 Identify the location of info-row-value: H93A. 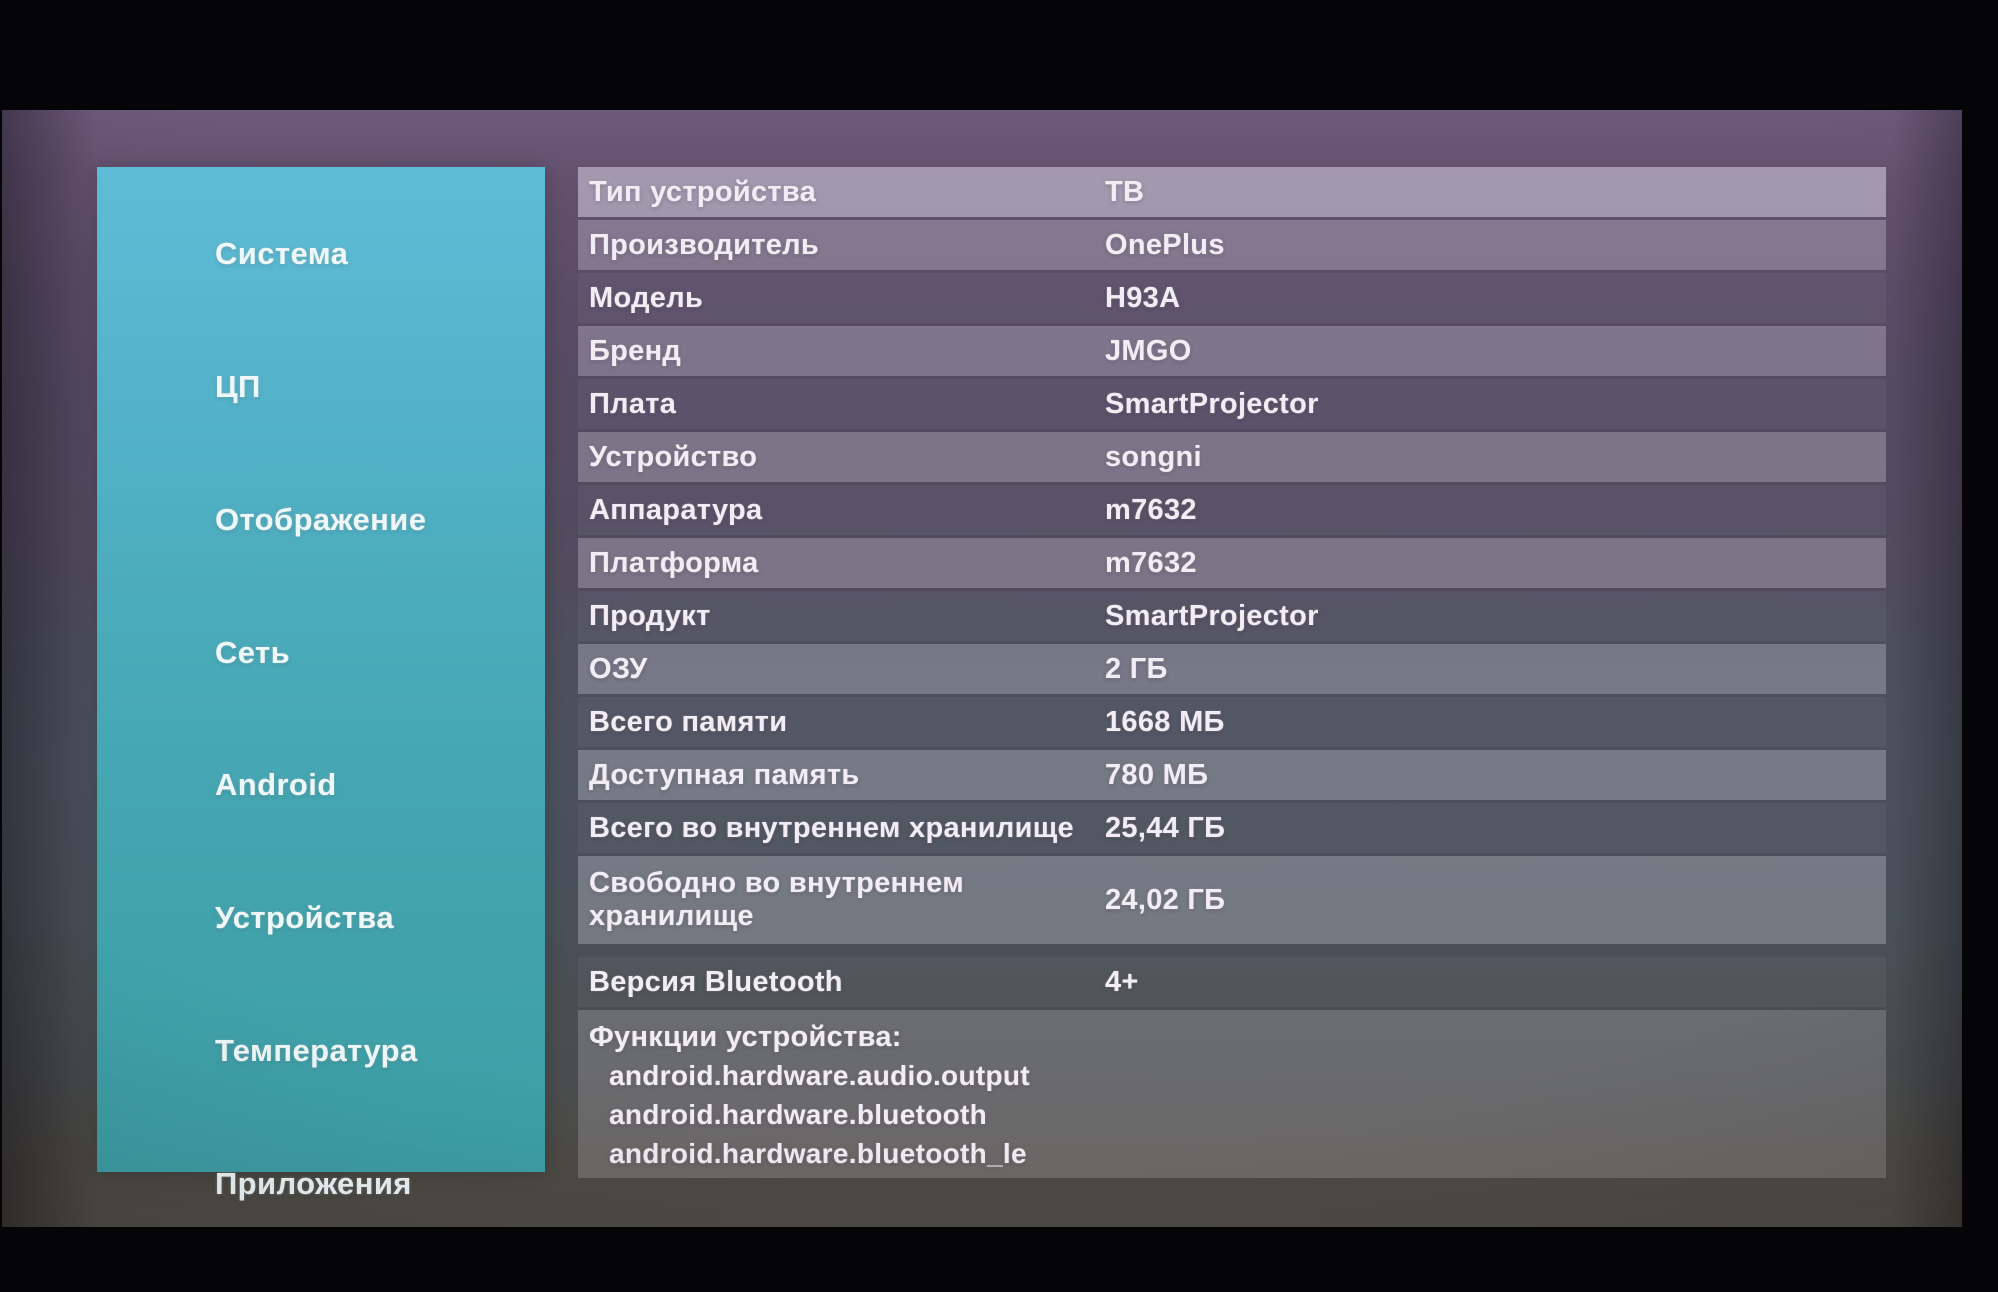
(1143, 297).